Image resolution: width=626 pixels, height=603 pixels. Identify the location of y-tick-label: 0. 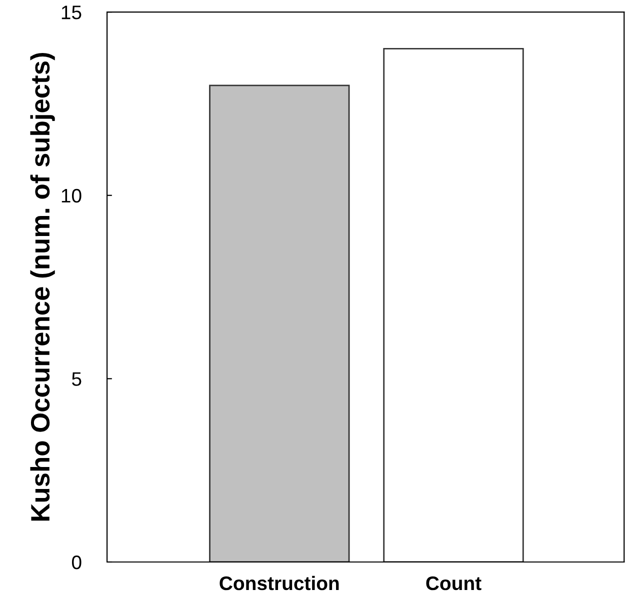
(77, 562).